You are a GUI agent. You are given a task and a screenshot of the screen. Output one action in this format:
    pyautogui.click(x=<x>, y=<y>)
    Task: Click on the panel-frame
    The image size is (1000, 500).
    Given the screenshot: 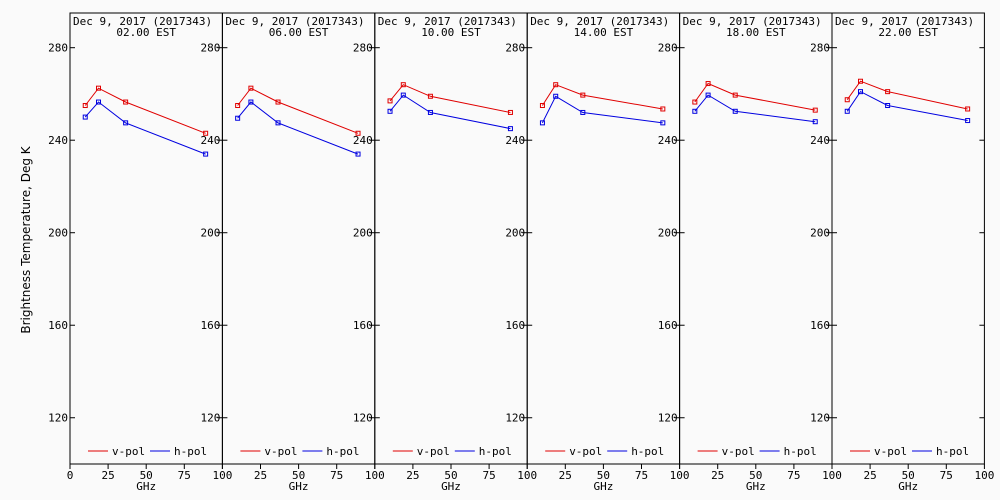 What is the action you would take?
    pyautogui.click(x=908, y=238)
    